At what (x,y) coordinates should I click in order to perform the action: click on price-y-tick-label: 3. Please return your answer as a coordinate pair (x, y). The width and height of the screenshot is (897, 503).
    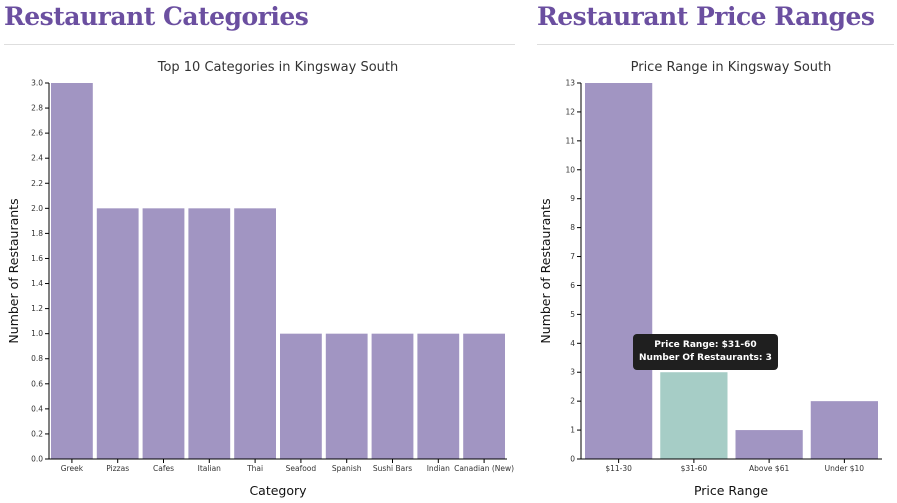
    Looking at the image, I should click on (572, 372).